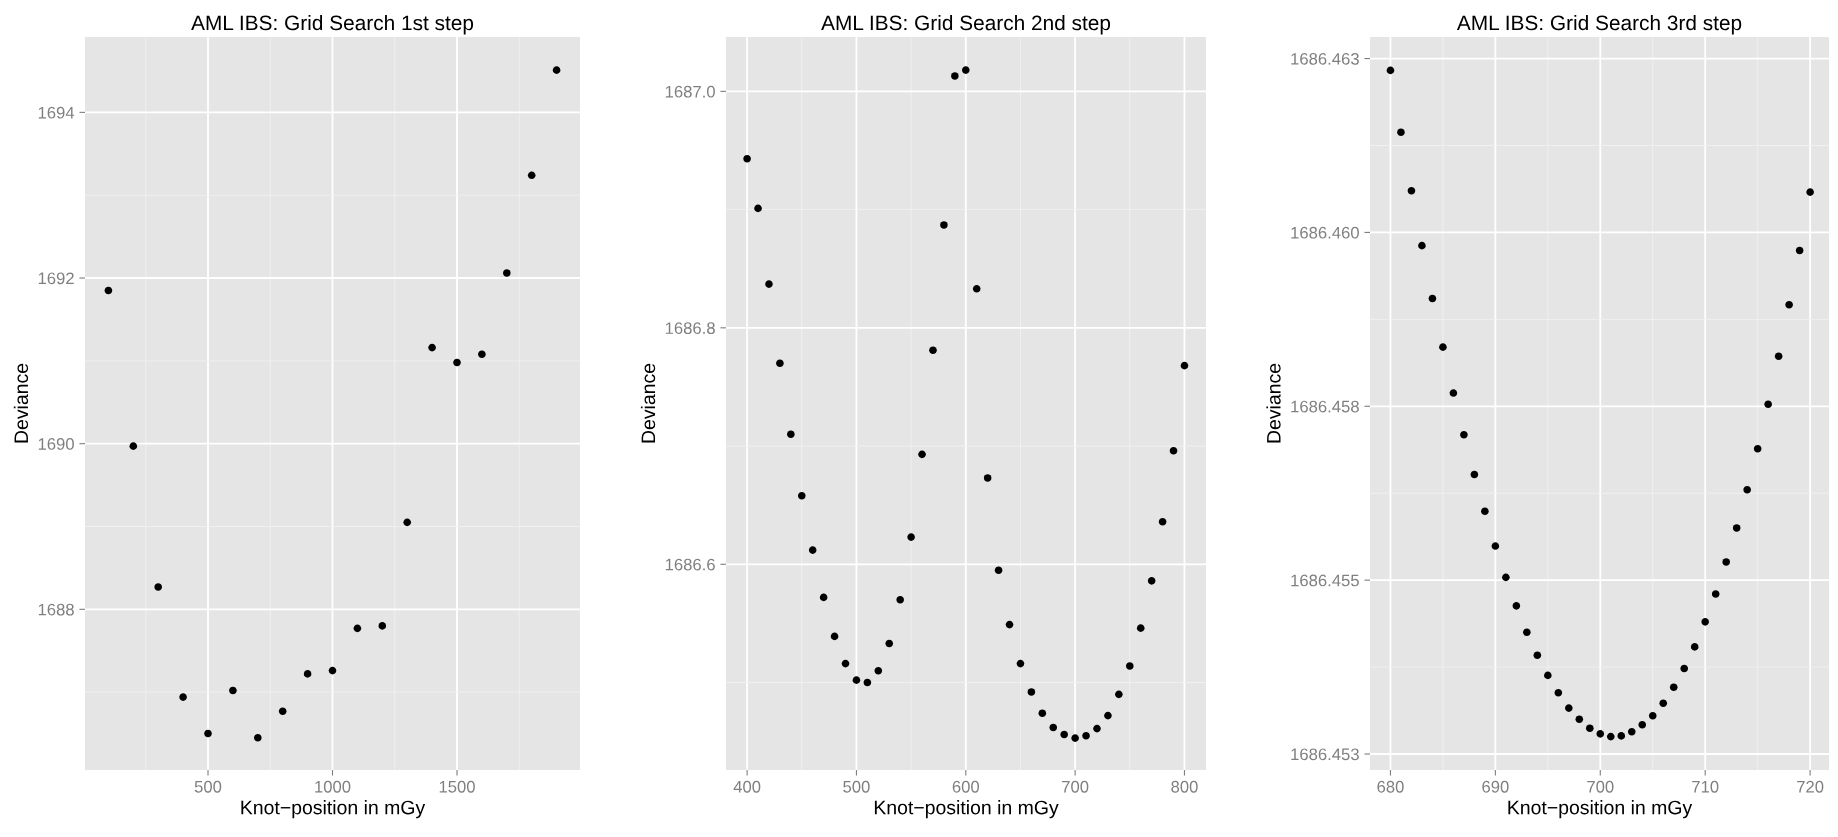 The height and width of the screenshot is (837, 1838). What do you see at coordinates (333, 786) in the screenshot?
I see `x-tick-label: 1000` at bounding box center [333, 786].